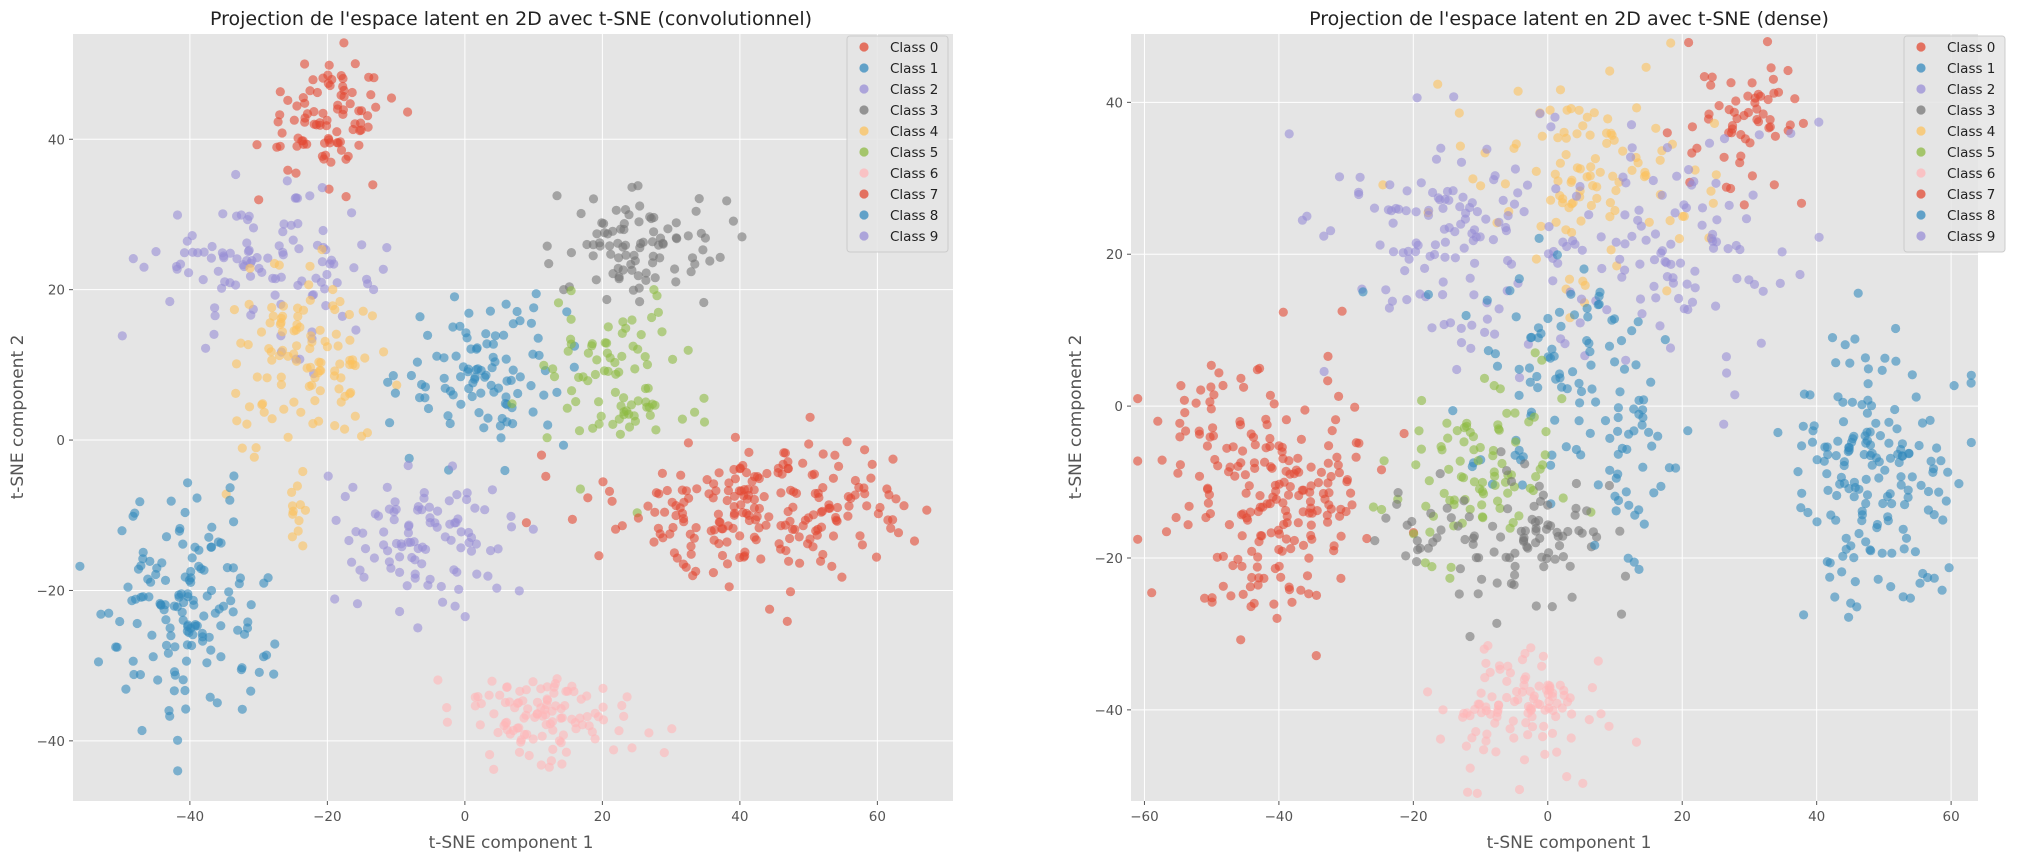 The width and height of the screenshot is (2019, 860). Describe the element at coordinates (1921, 68) in the screenshot. I see `legend-marker` at that location.